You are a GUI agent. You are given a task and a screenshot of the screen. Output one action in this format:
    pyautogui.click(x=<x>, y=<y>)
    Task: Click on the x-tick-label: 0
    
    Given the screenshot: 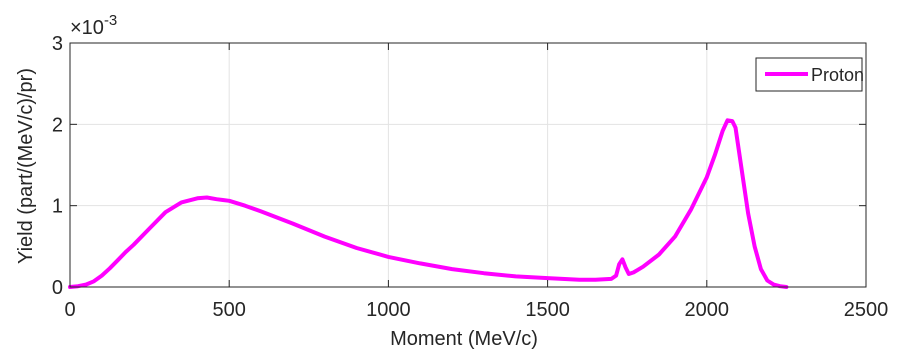 What is the action you would take?
    pyautogui.click(x=69, y=310)
    